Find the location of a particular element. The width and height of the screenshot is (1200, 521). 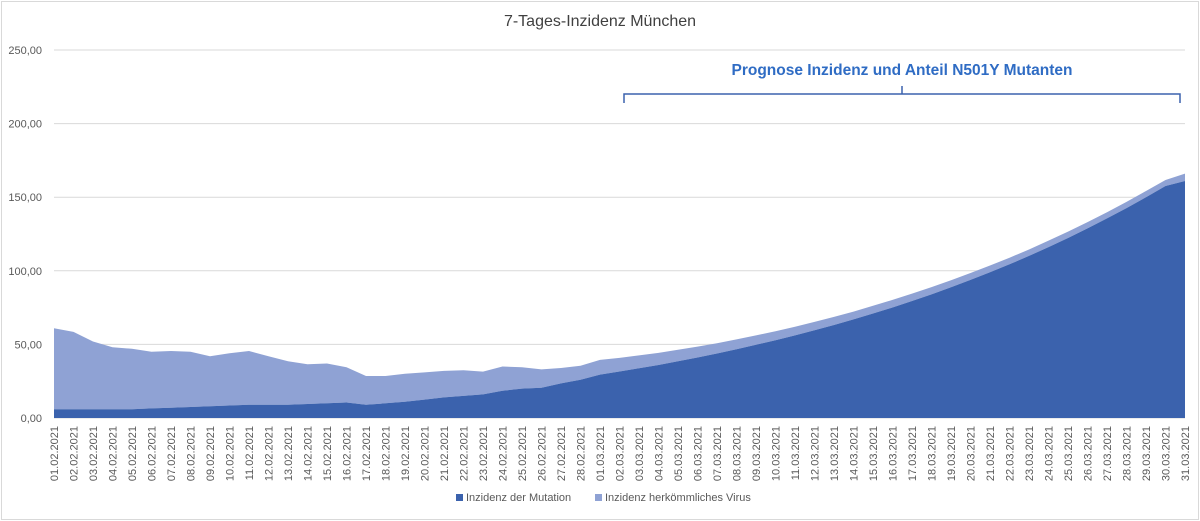

y-tick-label: 0,00 is located at coordinates (31, 419).